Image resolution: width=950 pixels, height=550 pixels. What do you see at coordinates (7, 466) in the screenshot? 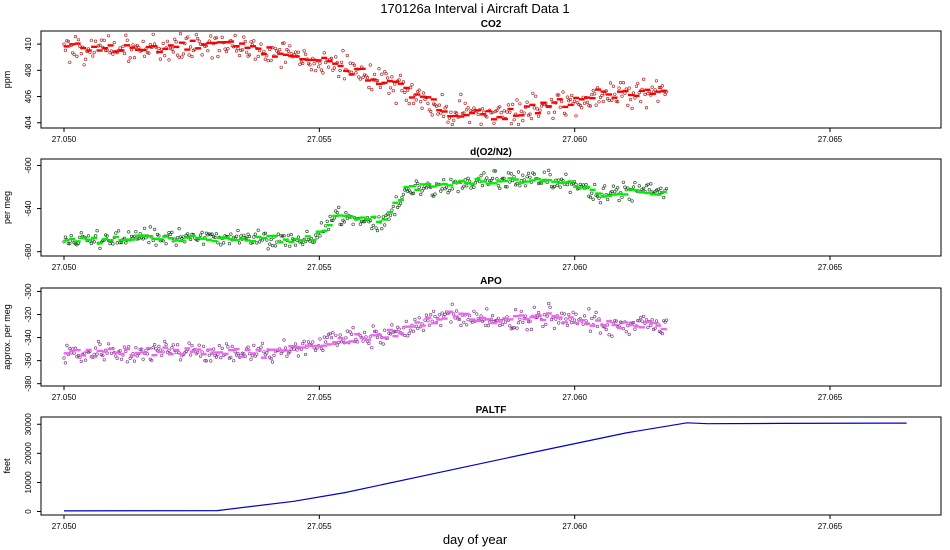
I see `y-axis-label: feet` at bounding box center [7, 466].